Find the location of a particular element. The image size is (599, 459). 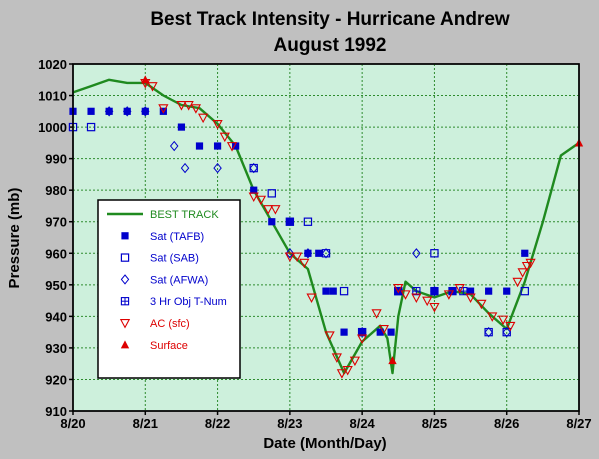

x-tick-label: 8/26 is located at coordinates (506, 423).